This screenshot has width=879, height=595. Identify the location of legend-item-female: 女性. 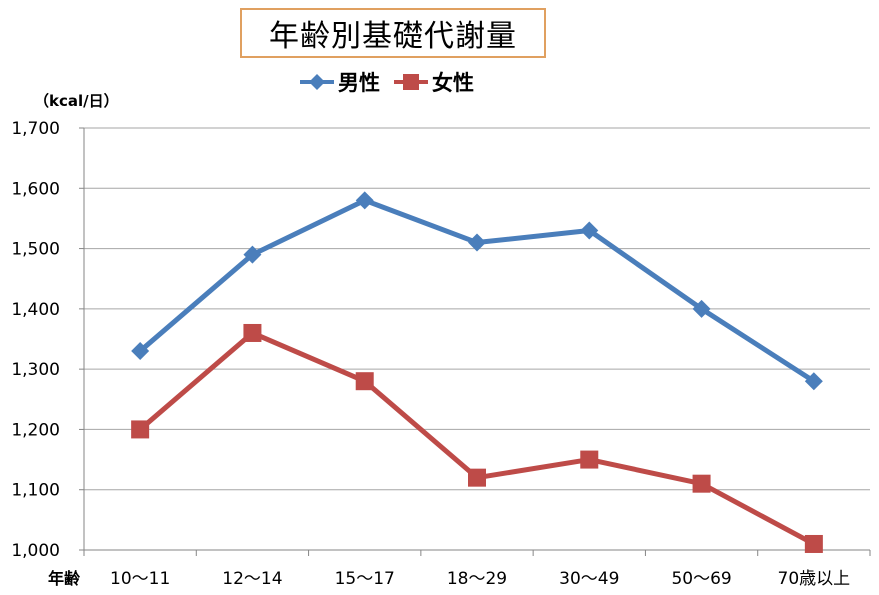
(434, 82).